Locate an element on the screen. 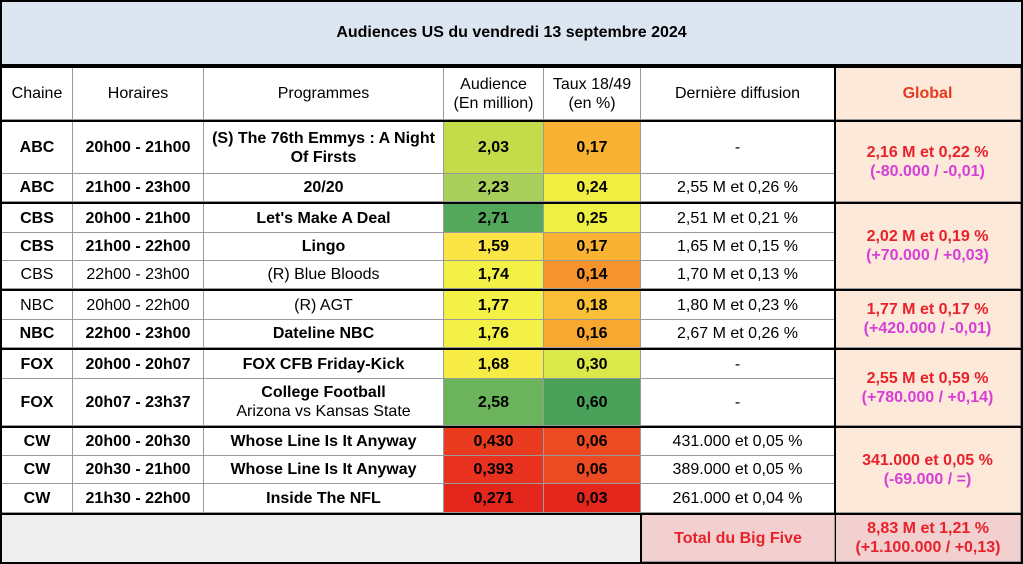 The image size is (1023, 564). row-audience: 1,74 is located at coordinates (494, 275).